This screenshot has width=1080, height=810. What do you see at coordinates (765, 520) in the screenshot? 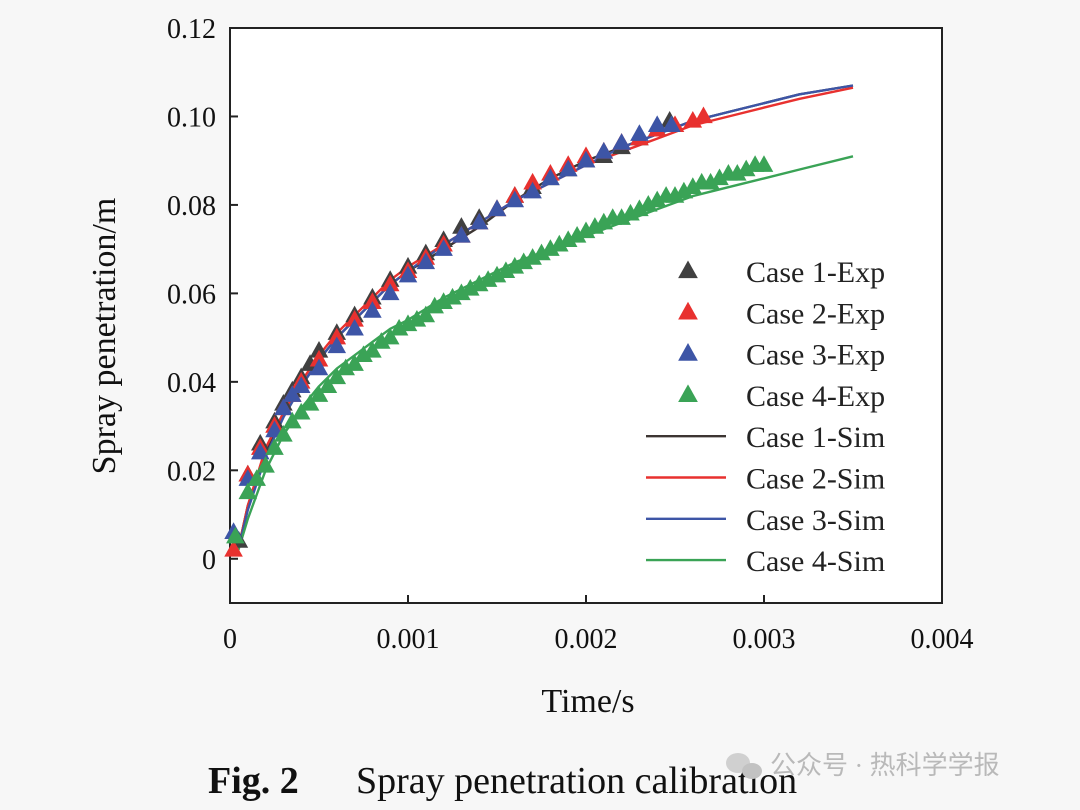
I see `legend-item: Case 3-Sim` at bounding box center [765, 520].